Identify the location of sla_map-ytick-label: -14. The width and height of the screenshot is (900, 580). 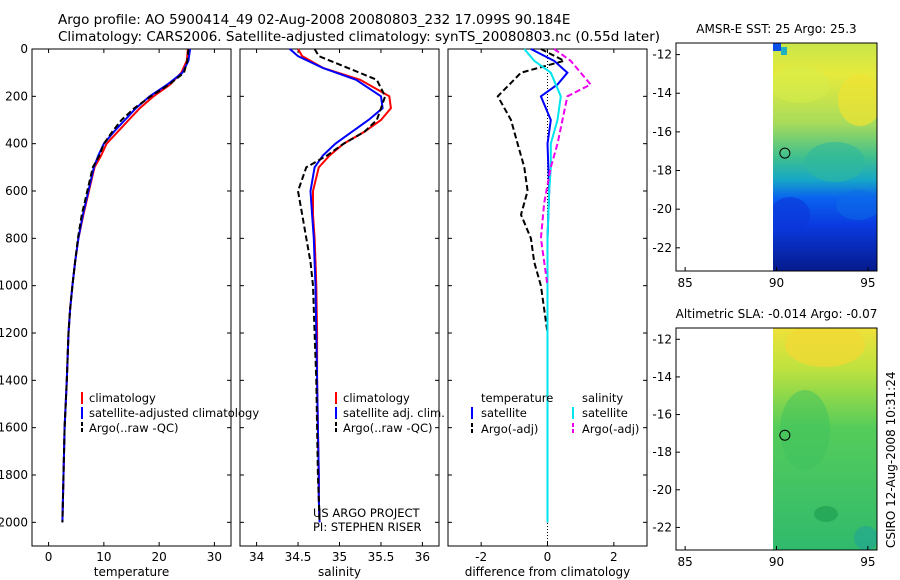
(662, 377).